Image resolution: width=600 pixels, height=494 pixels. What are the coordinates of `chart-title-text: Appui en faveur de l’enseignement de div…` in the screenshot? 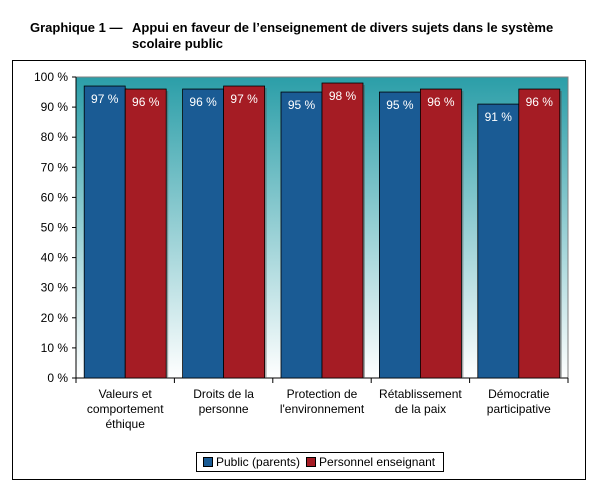 It's located at (343, 35).